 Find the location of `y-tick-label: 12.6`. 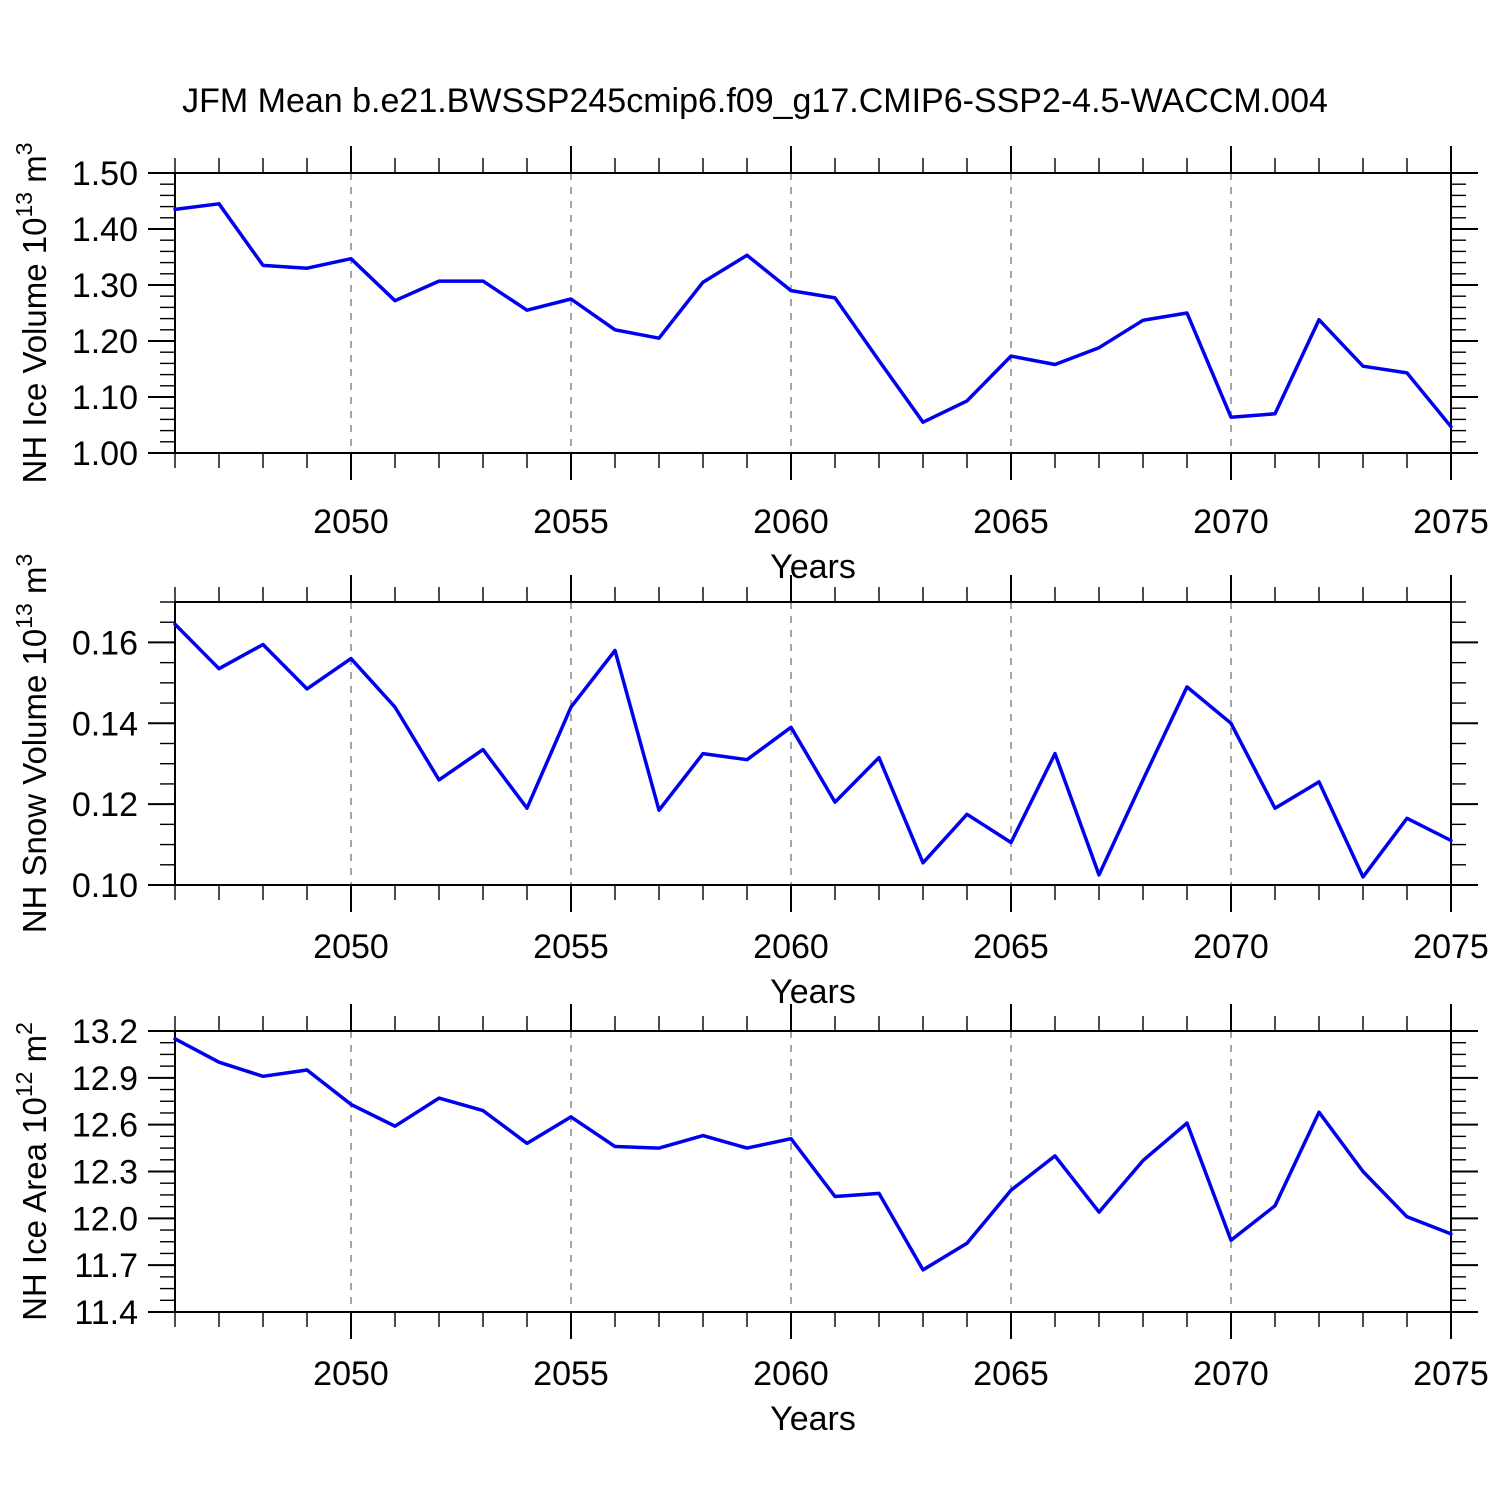

y-tick-label: 12.6 is located at coordinates (105, 1126).